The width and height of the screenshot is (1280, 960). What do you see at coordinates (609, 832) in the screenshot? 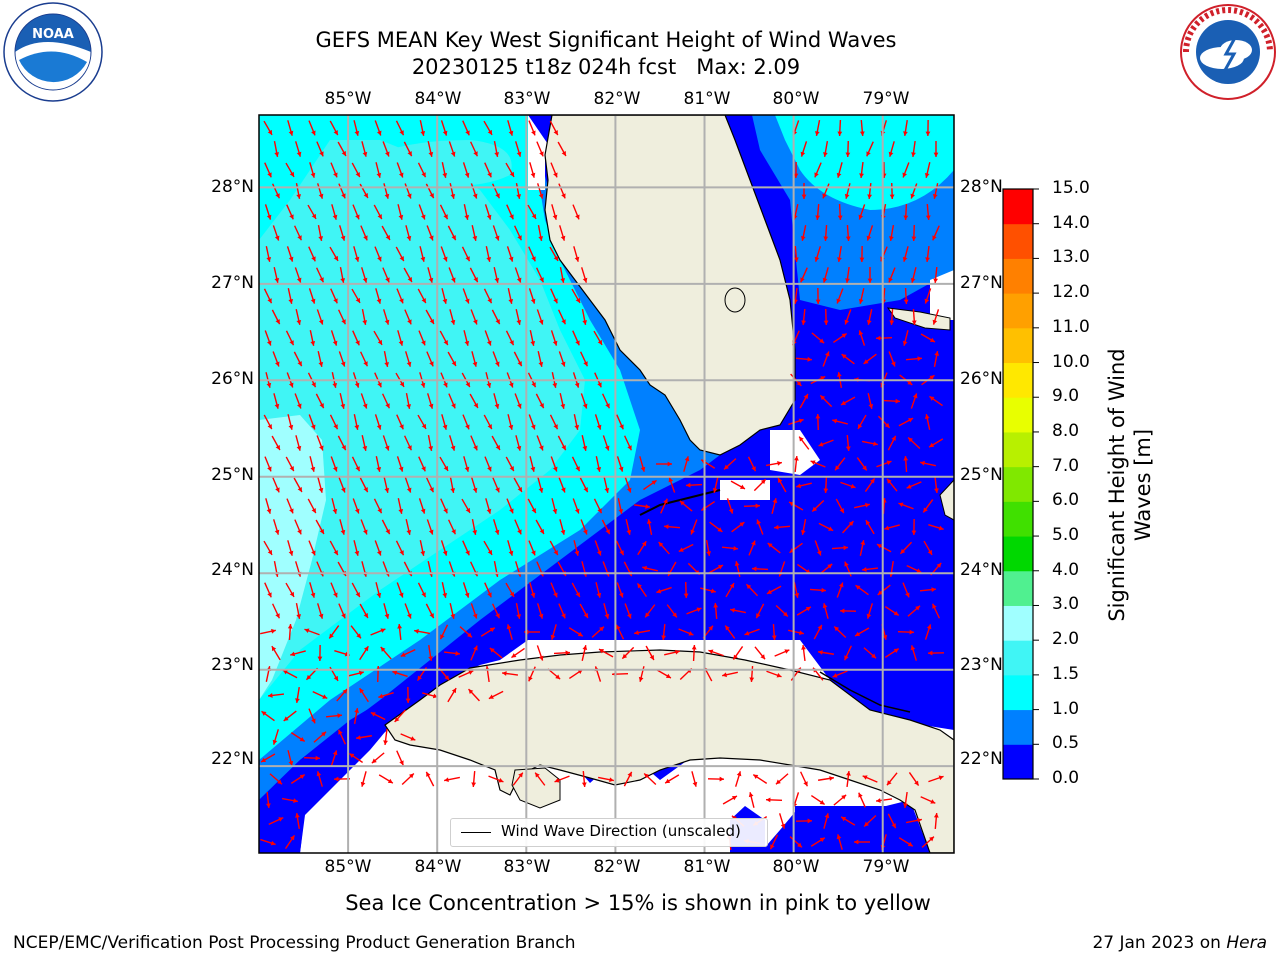
I see `legend: Wind Wave Direction (unscaled)` at bounding box center [609, 832].